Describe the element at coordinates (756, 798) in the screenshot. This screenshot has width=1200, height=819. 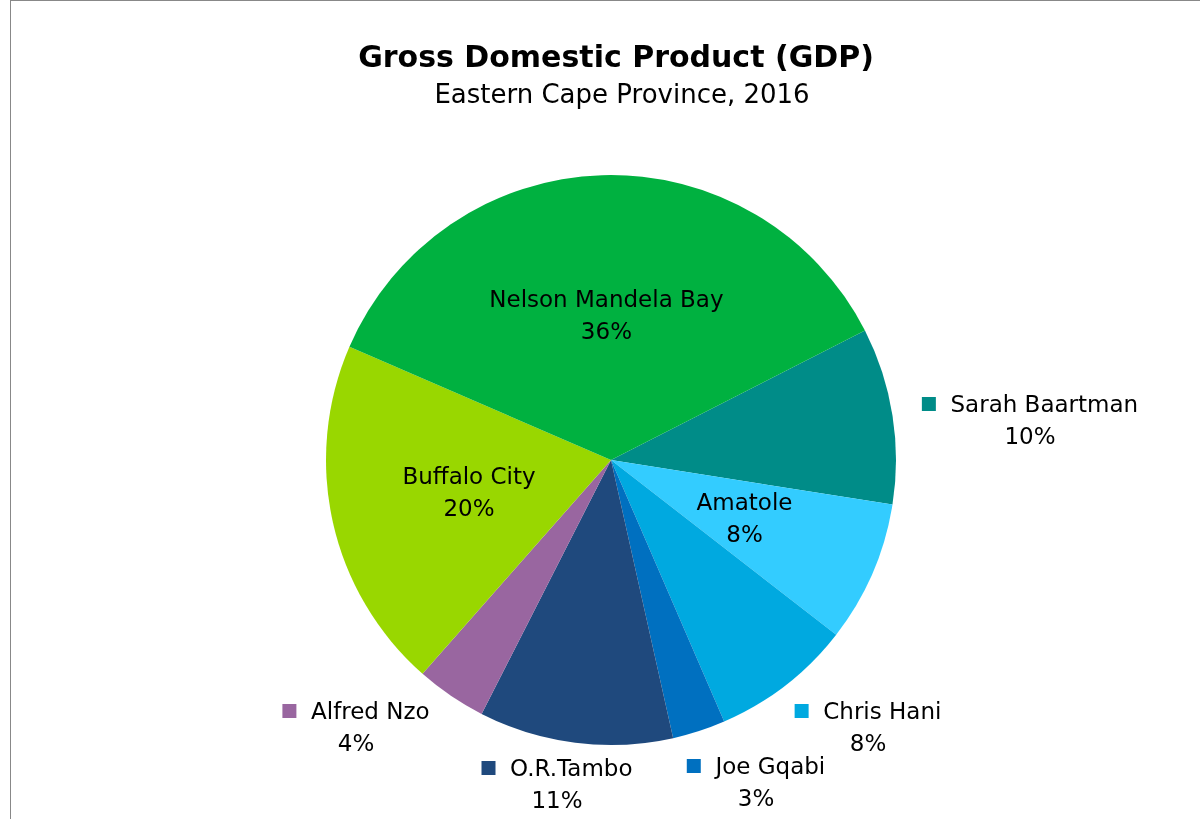
I see `data-label: 3%` at that location.